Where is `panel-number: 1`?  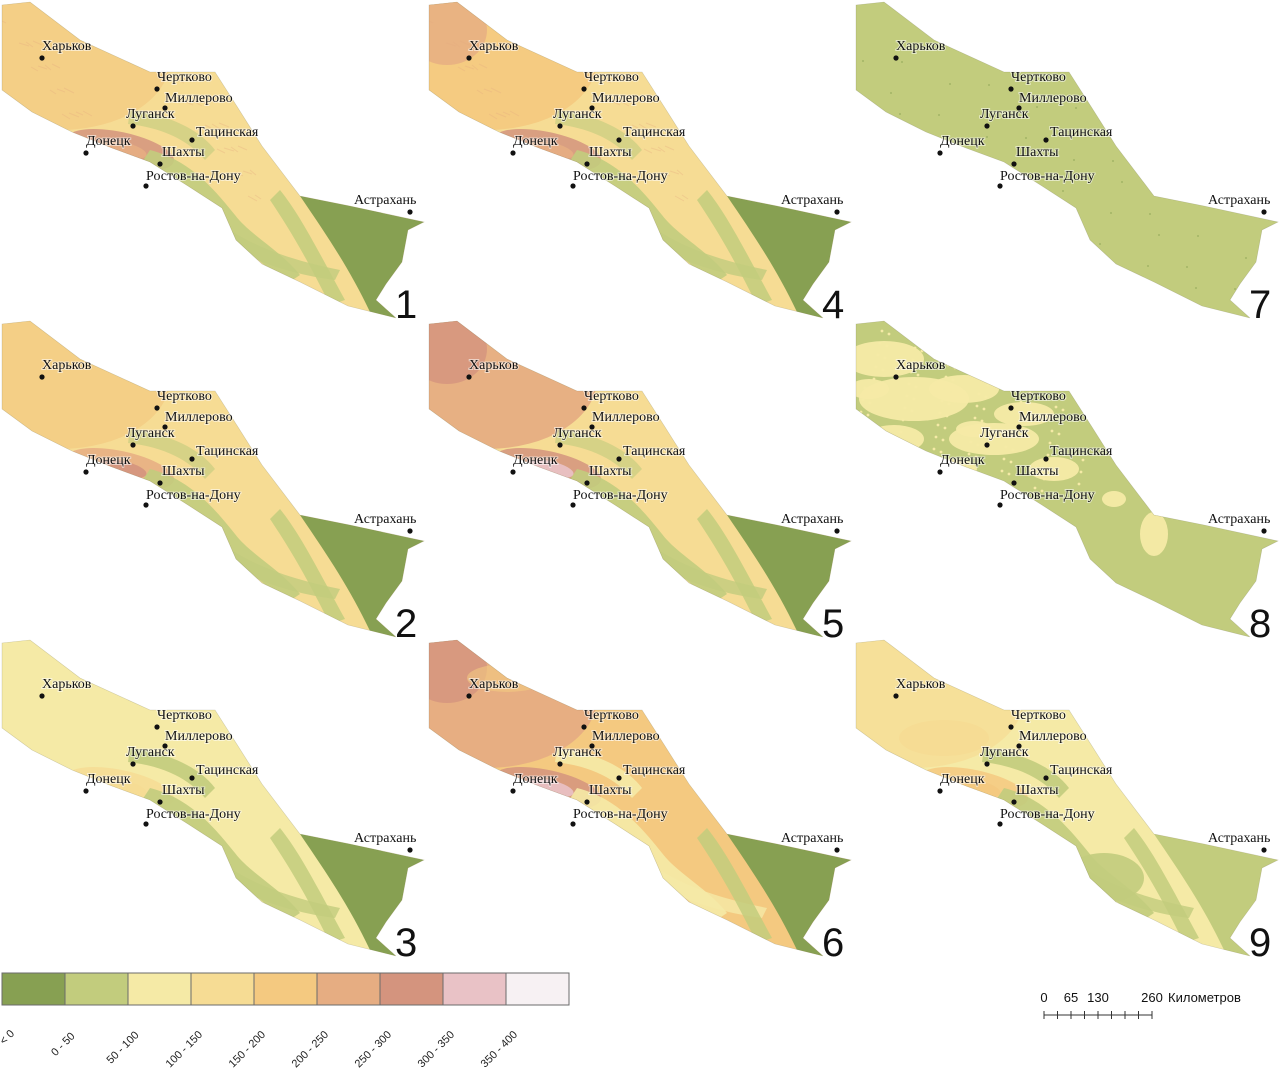 panel-number: 1 is located at coordinates (406, 305).